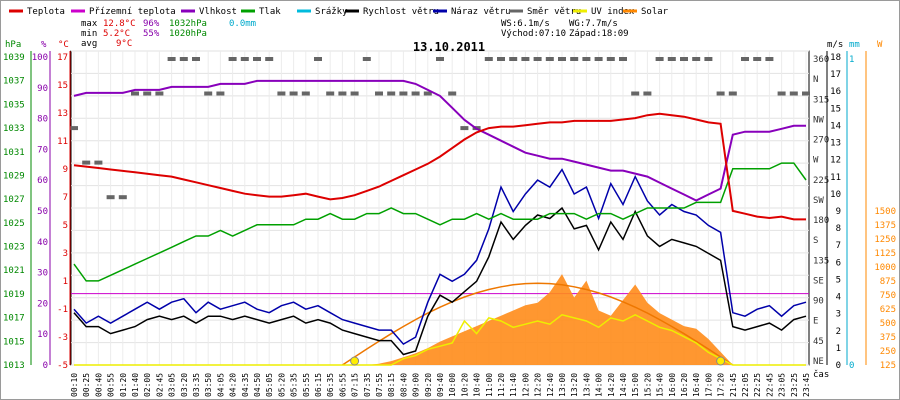 The height and width of the screenshot is (400, 900). Describe the element at coordinates (62, 310) in the screenshot. I see `temp-tick-label: -1` at that location.